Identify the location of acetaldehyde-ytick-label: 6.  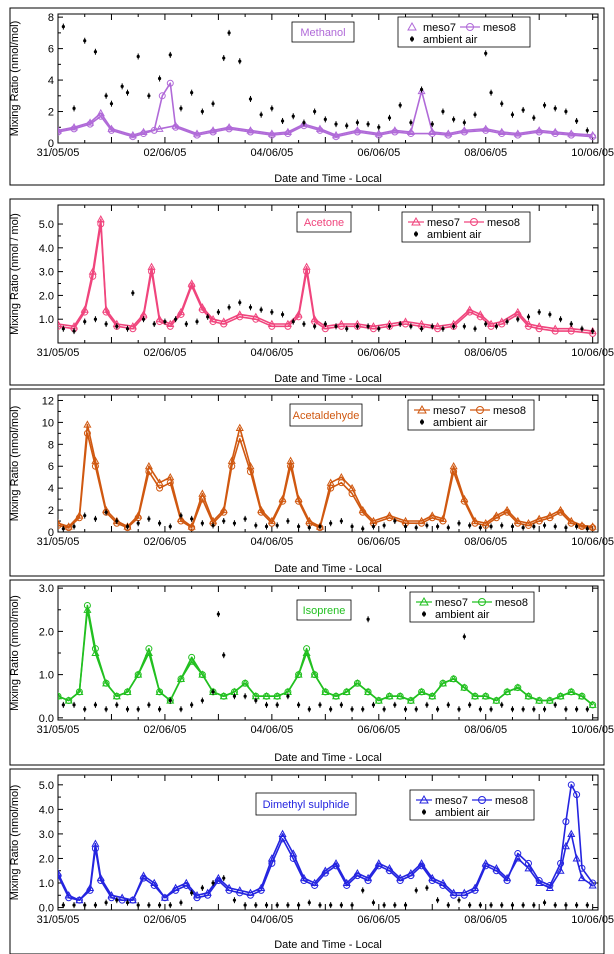
(51, 467).